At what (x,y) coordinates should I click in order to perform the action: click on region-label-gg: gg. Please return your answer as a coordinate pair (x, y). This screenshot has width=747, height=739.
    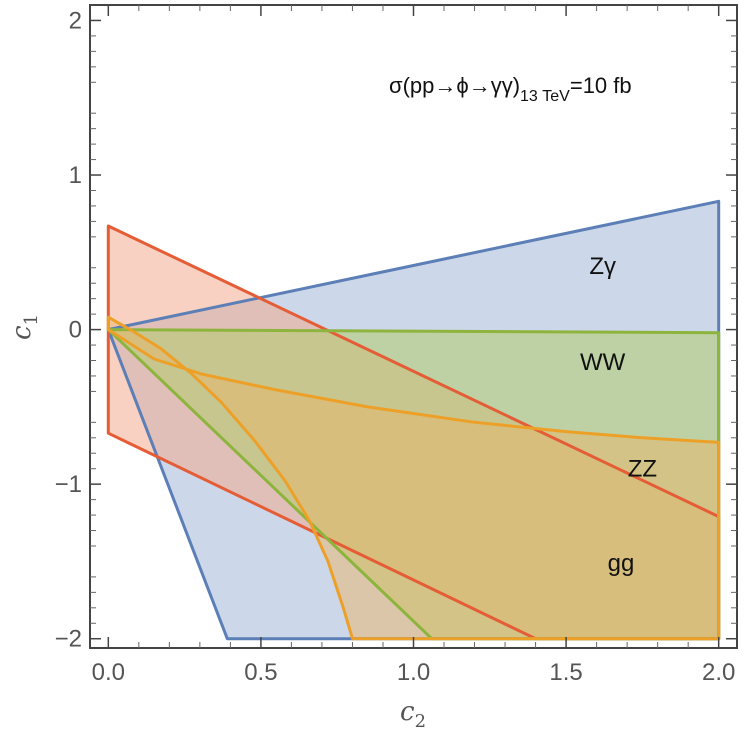
    Looking at the image, I should click on (621, 563).